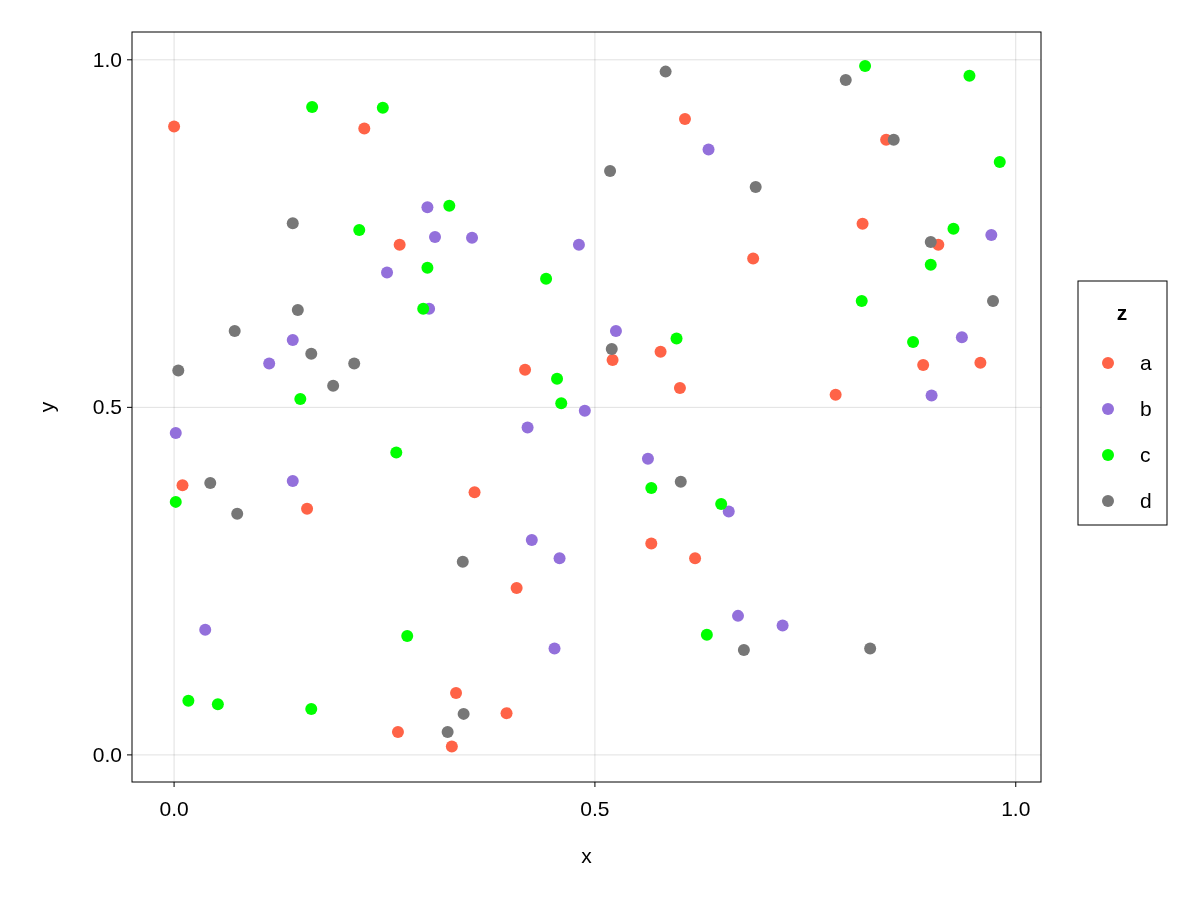 The image size is (1200, 900). What do you see at coordinates (1122, 312) in the screenshot?
I see `legend-title: z` at bounding box center [1122, 312].